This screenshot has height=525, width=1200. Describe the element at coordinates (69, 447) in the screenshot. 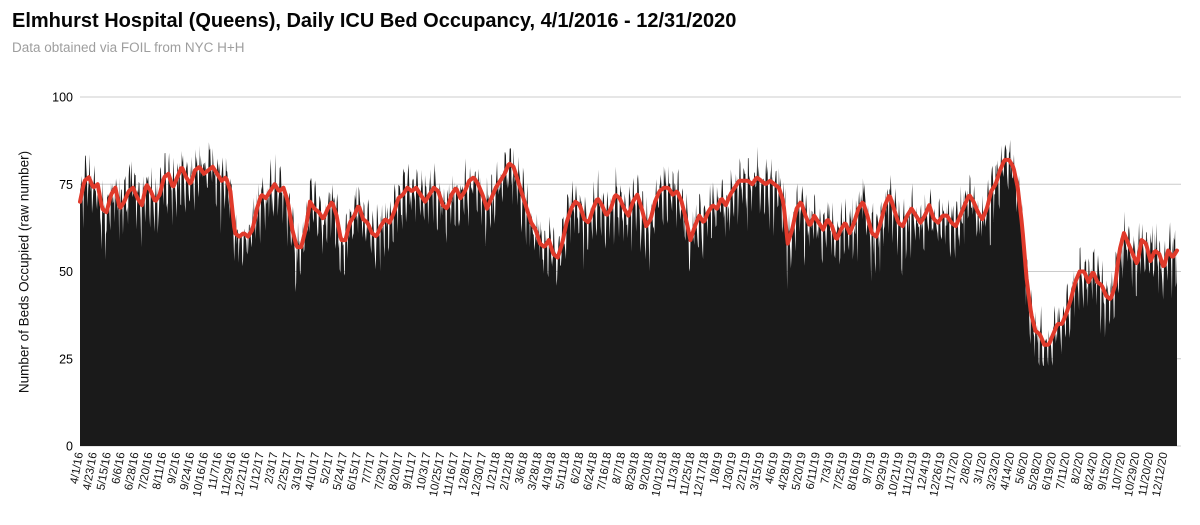

I see `y-tick-label: 0` at that location.